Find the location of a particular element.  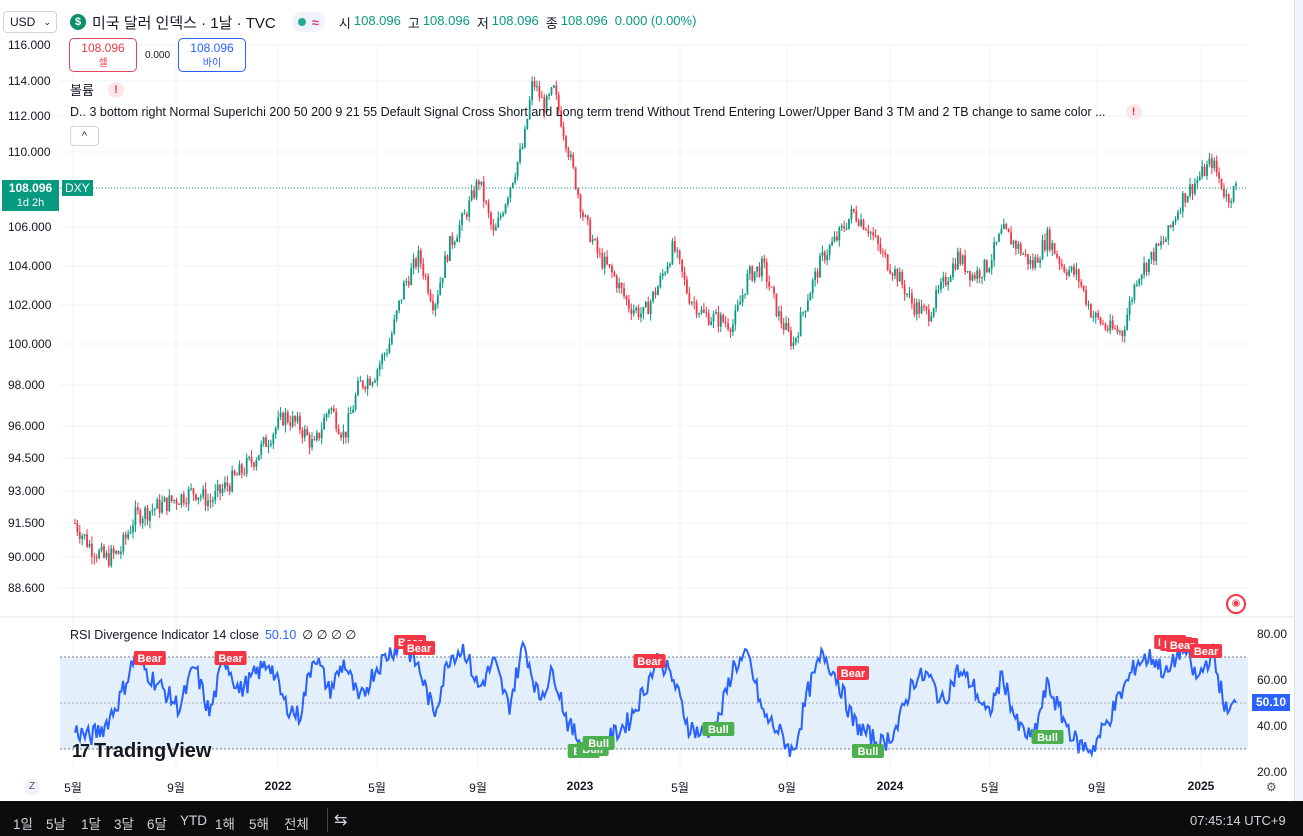

wave-icon: ≈ is located at coordinates (315, 22).